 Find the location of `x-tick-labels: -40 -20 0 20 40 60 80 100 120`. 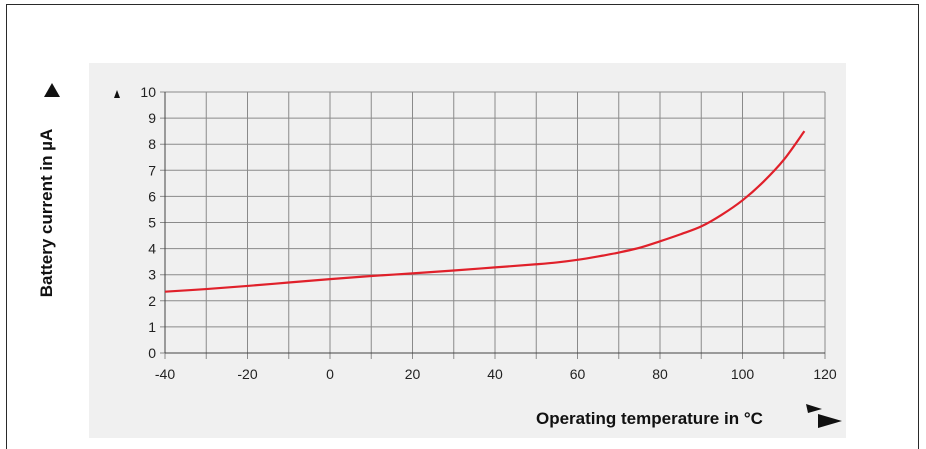

x-tick-labels: -40 -20 0 20 40 60 80 100 120 is located at coordinates (496, 374).